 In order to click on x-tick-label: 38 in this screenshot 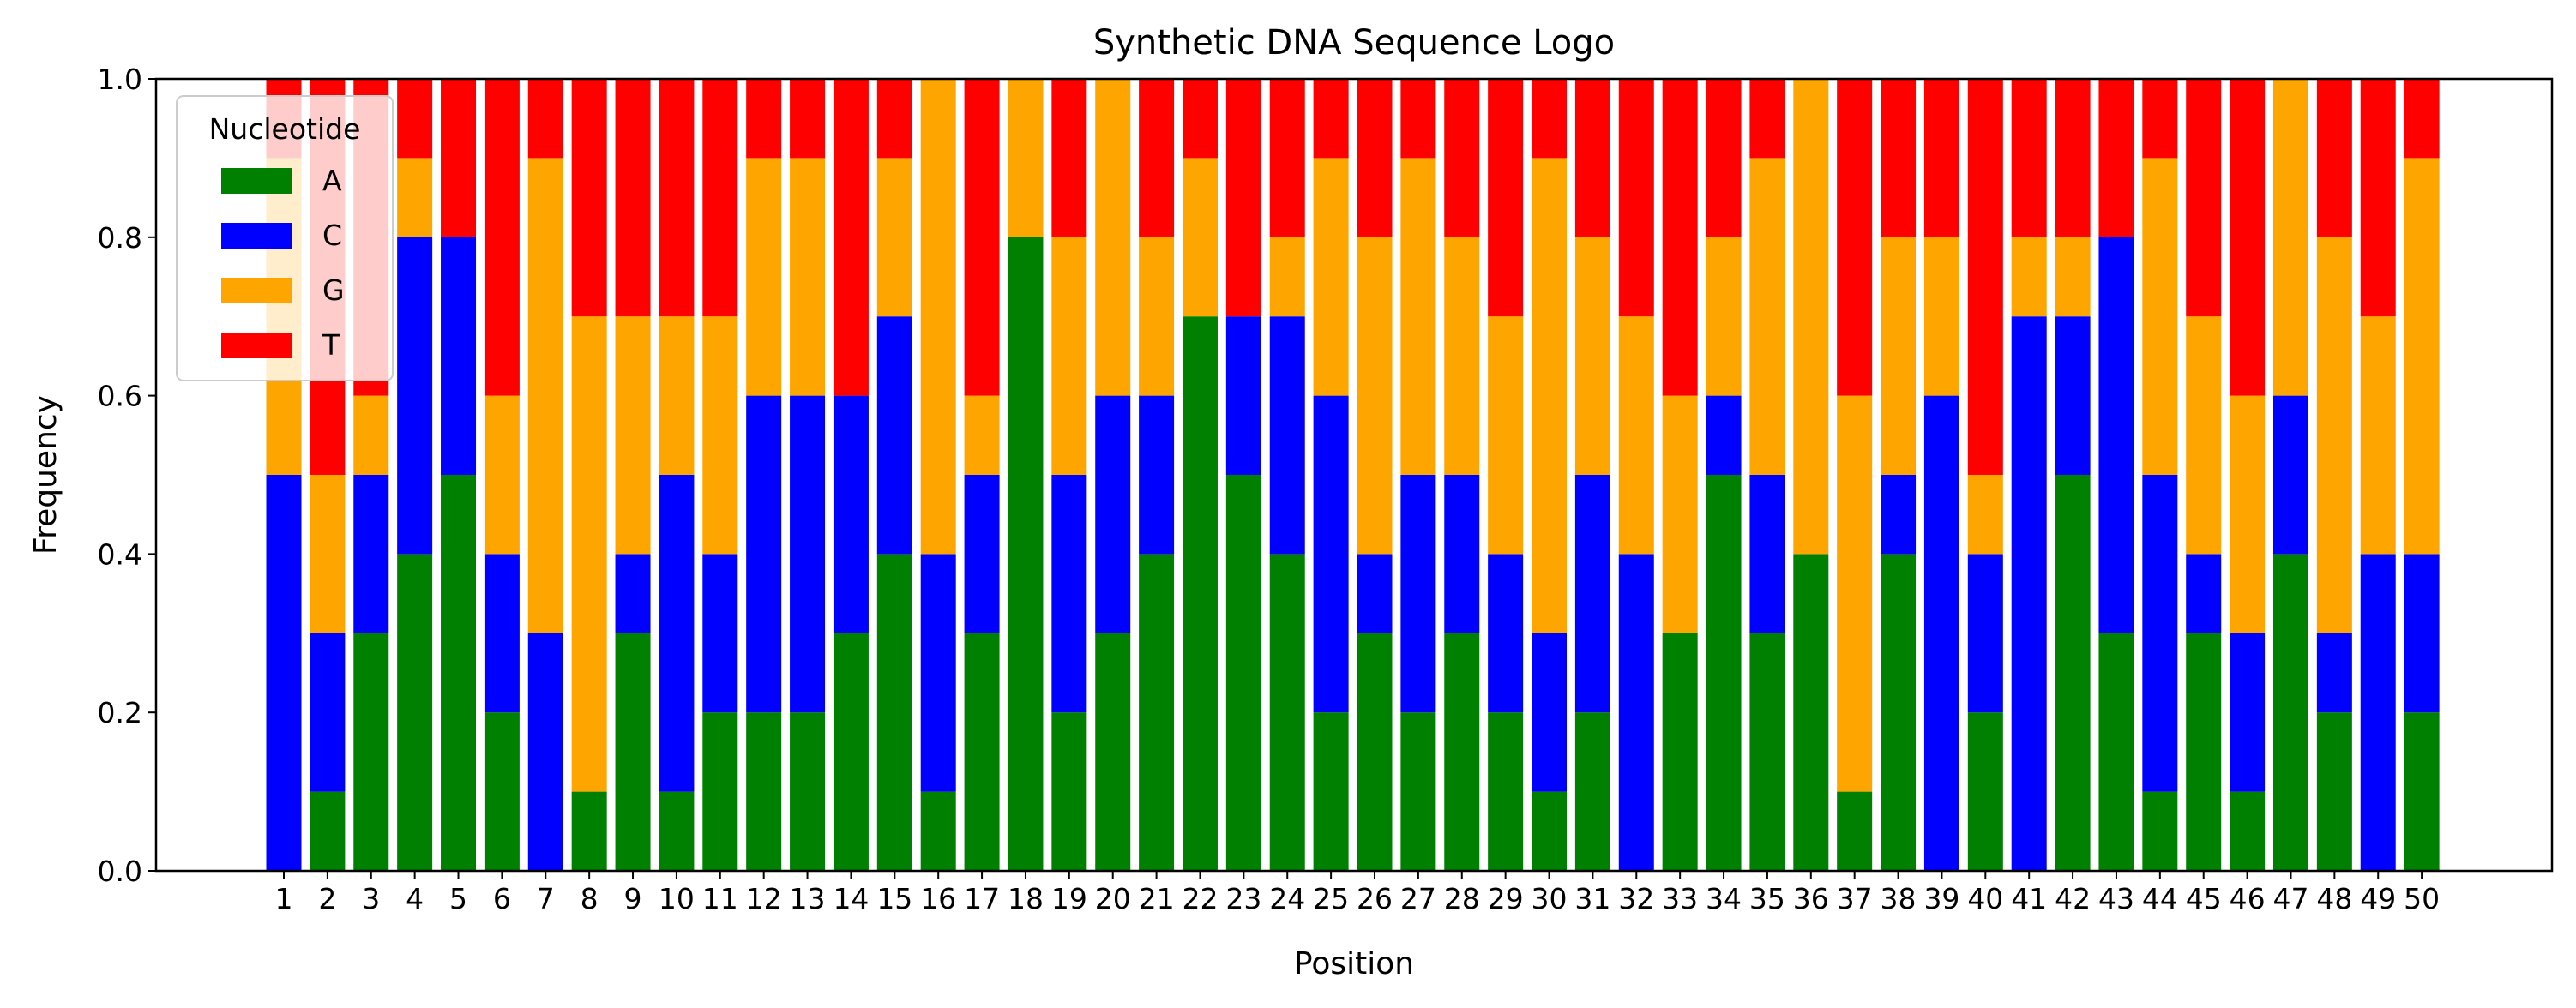, I will do `click(1899, 898)`.